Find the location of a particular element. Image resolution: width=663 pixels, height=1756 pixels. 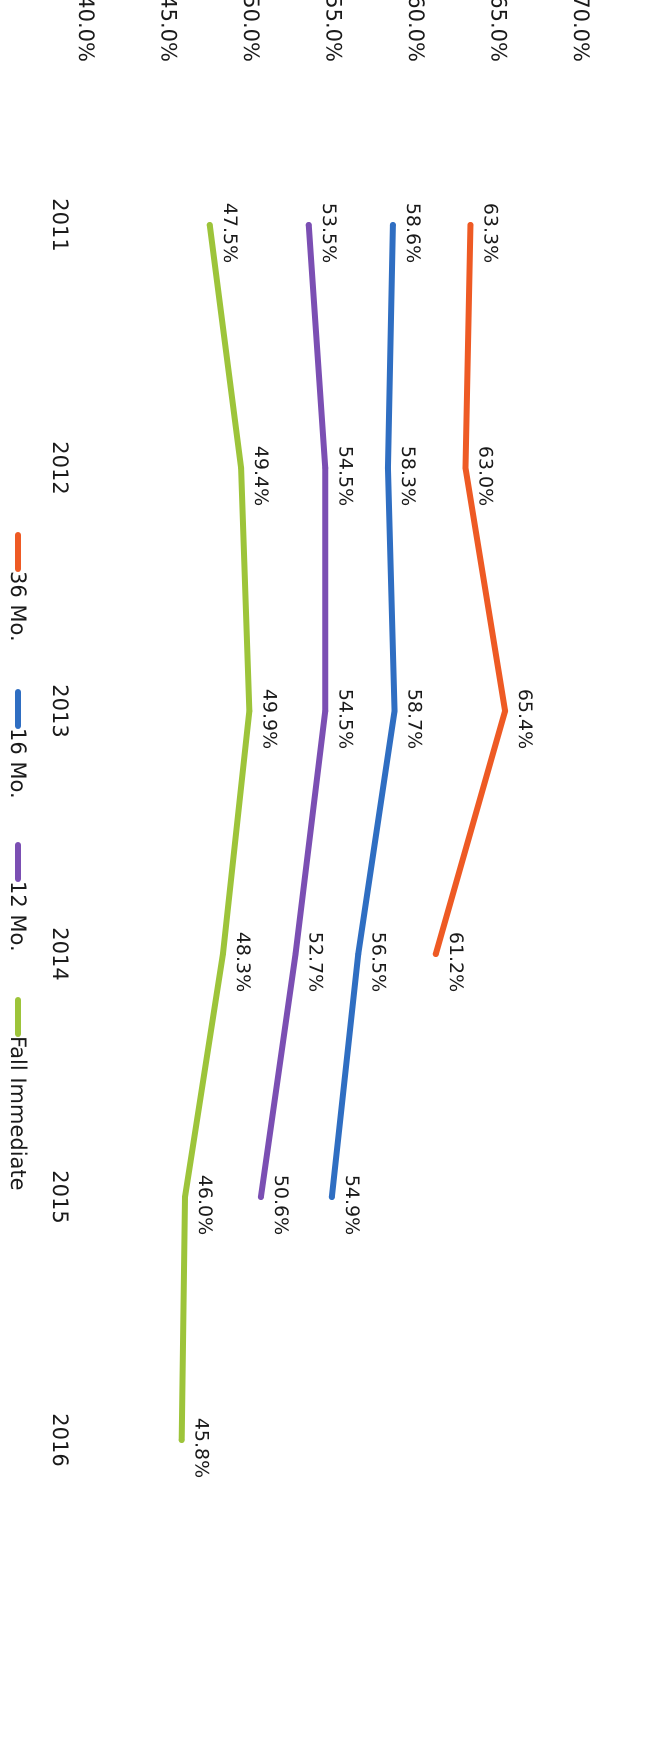

legend-item: 12 Mo. is located at coordinates (18, 897).